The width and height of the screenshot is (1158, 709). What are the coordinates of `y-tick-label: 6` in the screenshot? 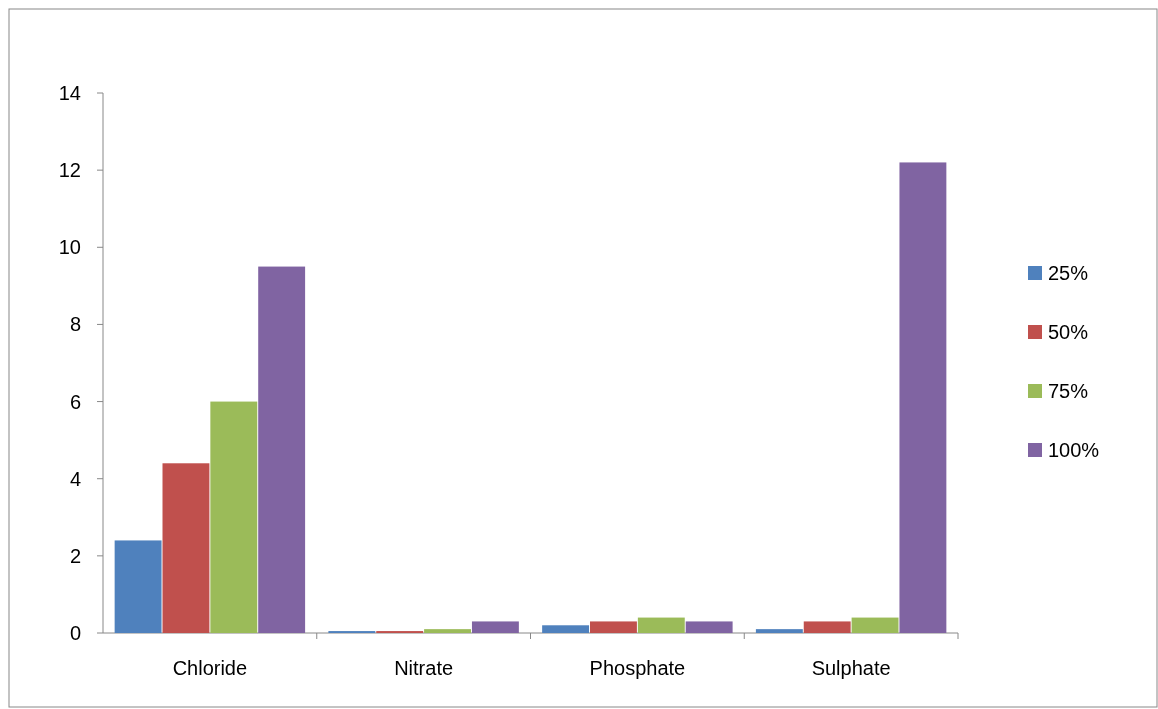 It's located at (75, 401).